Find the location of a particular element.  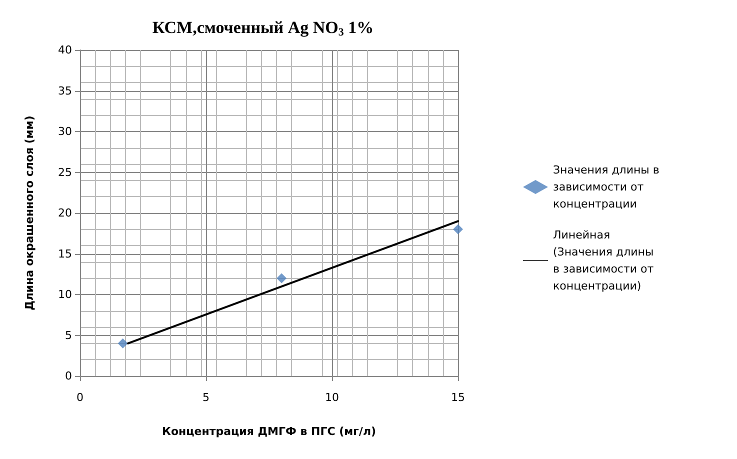

y-tick-label: 10 is located at coordinates (65, 294).